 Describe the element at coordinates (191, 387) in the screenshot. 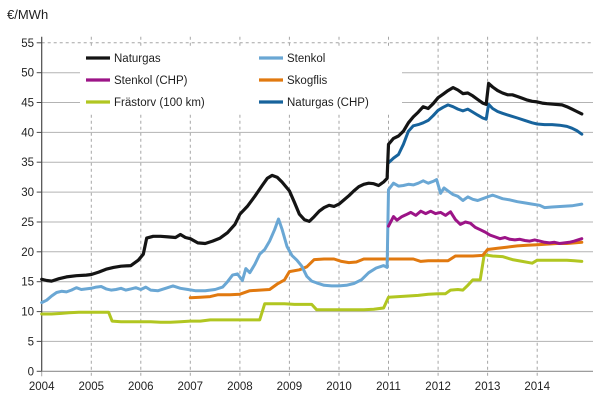

I see `x-tick-label: 2007` at that location.